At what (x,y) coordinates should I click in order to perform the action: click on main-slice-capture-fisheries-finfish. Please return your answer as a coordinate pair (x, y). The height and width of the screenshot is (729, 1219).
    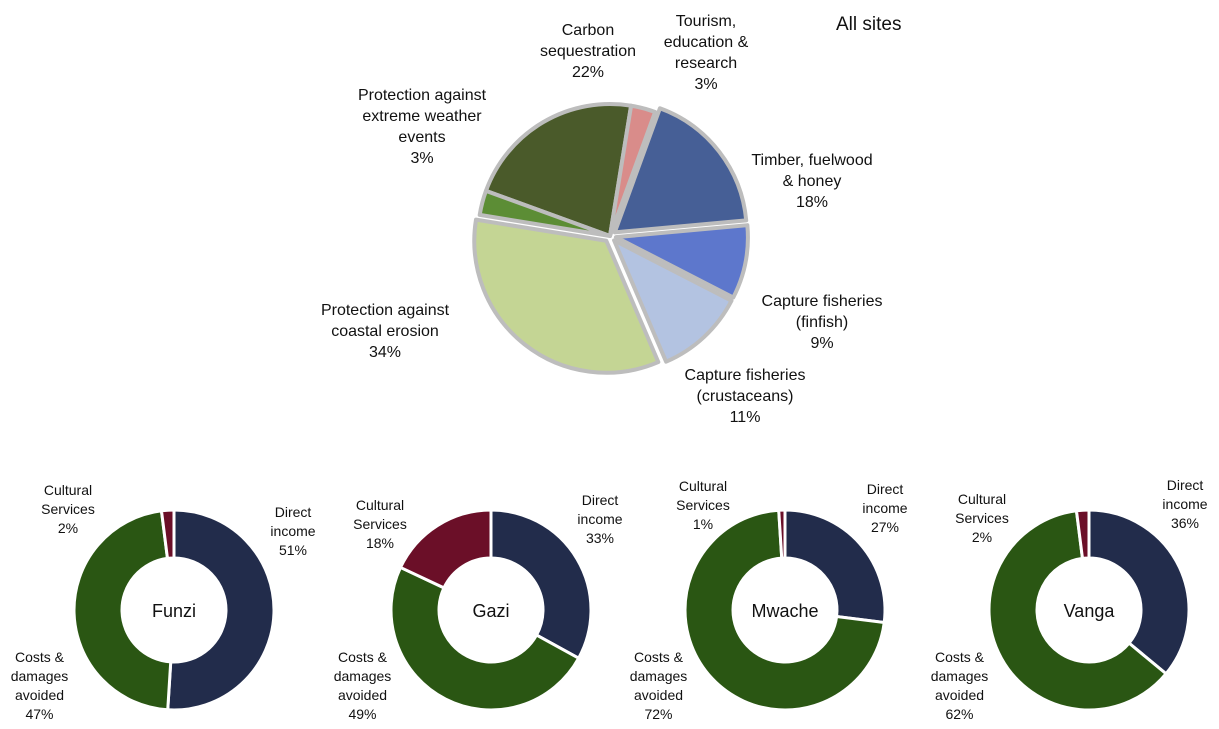
    Looking at the image, I should click on (681, 261).